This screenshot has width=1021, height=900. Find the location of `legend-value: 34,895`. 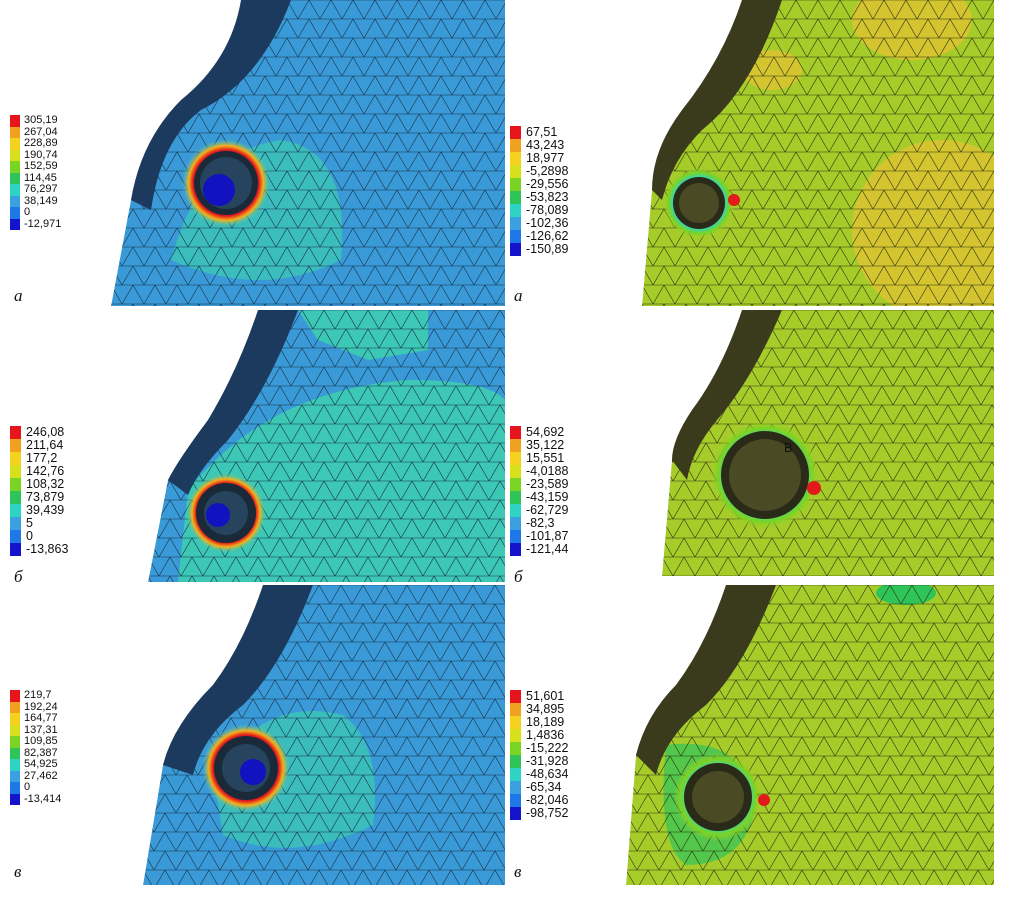

legend-value: 34,895 is located at coordinates (545, 709).